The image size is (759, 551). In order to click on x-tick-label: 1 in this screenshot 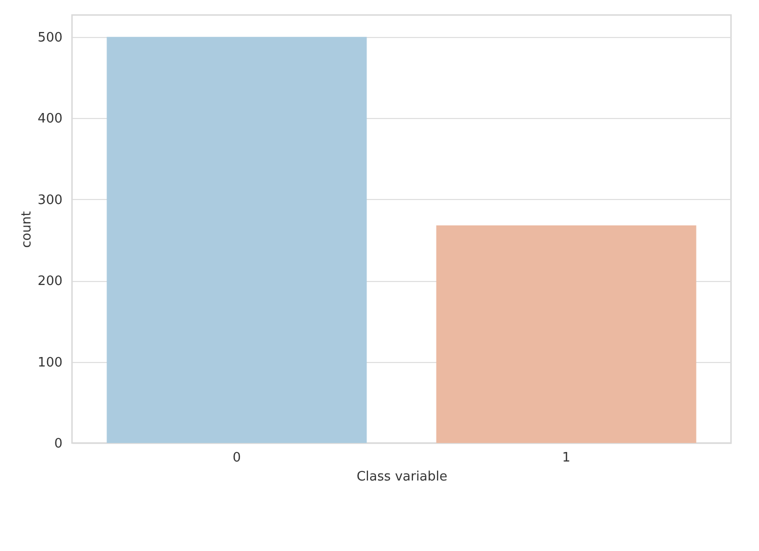, I will do `click(566, 458)`.